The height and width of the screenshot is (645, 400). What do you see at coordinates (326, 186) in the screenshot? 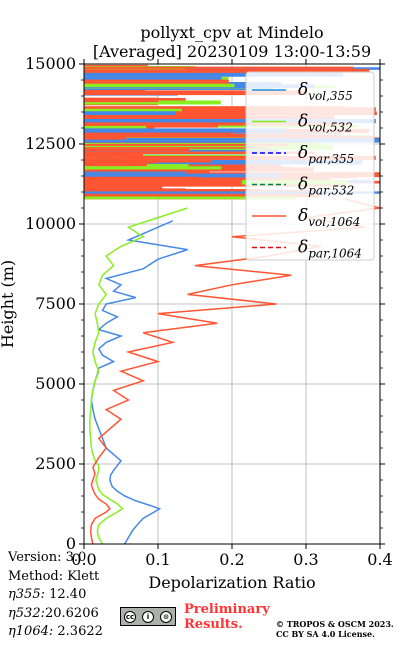
I see `legend-label-3: δpar,532` at bounding box center [326, 186].